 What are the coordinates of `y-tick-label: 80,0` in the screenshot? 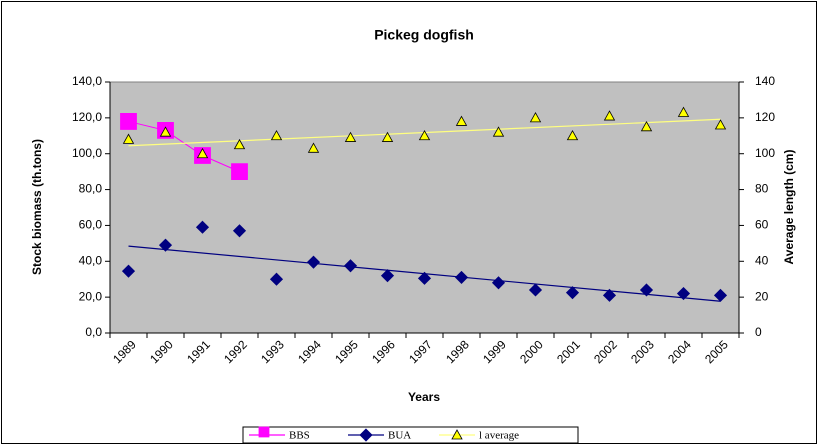 It's located at (91, 189).